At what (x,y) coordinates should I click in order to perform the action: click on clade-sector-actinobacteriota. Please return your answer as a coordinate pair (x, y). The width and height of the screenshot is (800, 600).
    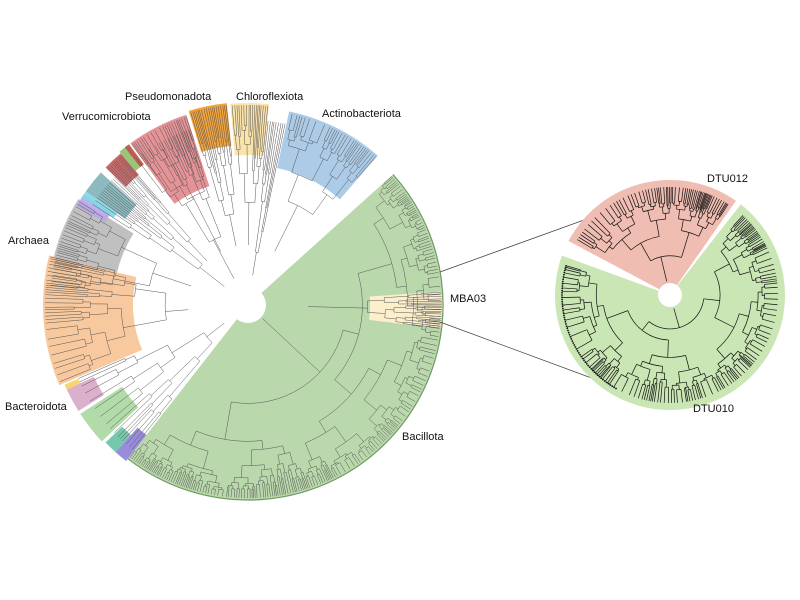
    Looking at the image, I should click on (327, 155).